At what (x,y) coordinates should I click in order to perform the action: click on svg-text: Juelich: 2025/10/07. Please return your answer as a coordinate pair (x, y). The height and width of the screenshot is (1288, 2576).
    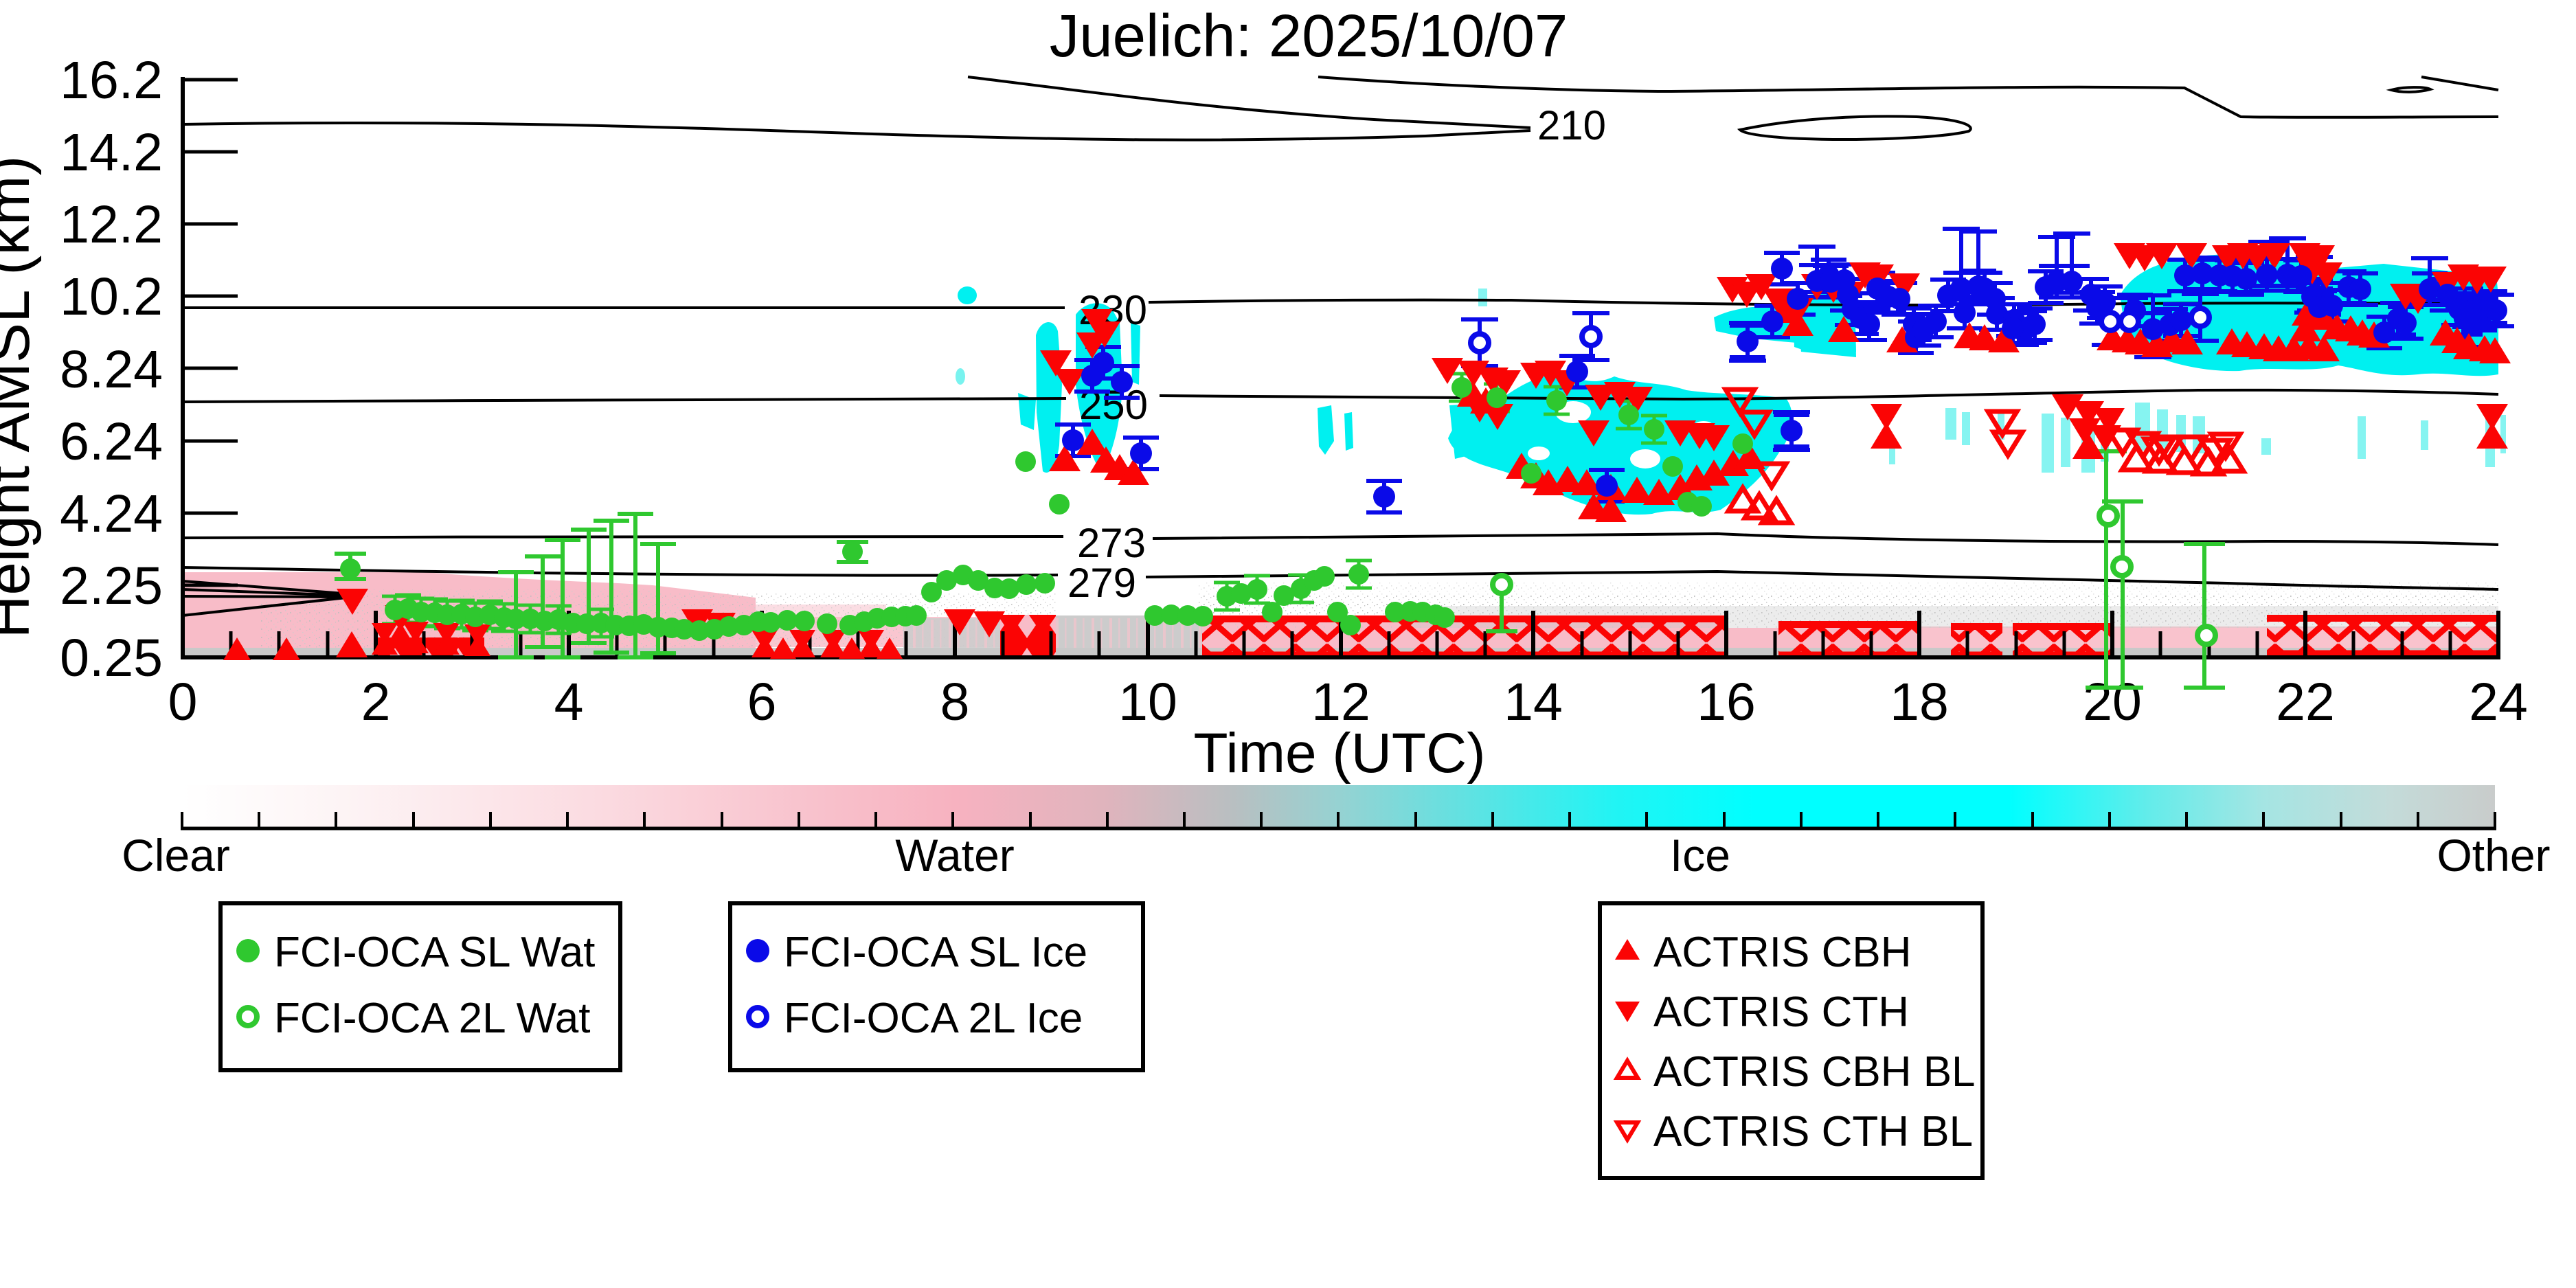
    Looking at the image, I should click on (1309, 36).